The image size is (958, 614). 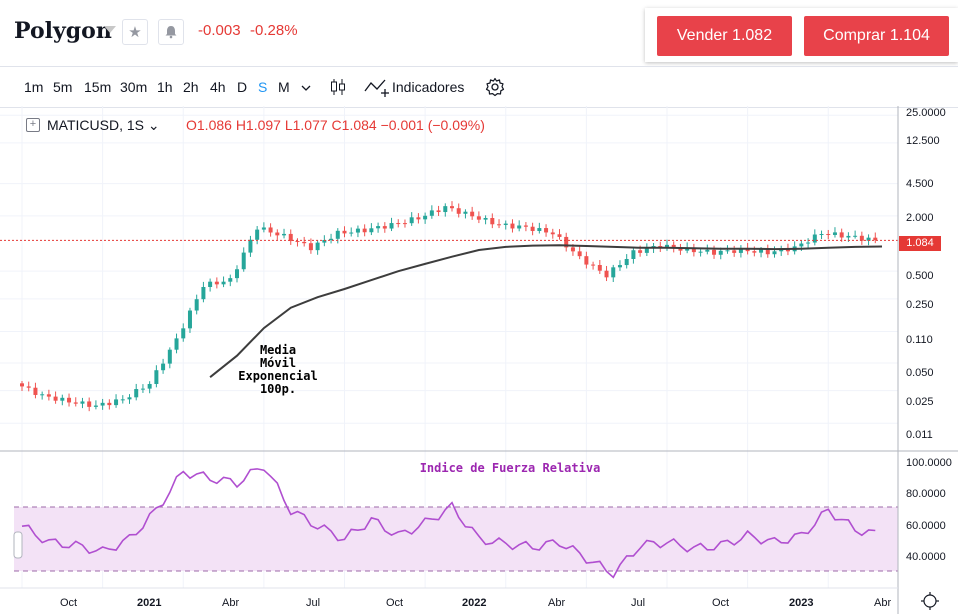 What do you see at coordinates (218, 87) in the screenshot?
I see `timeframe-4h: 4h` at bounding box center [218, 87].